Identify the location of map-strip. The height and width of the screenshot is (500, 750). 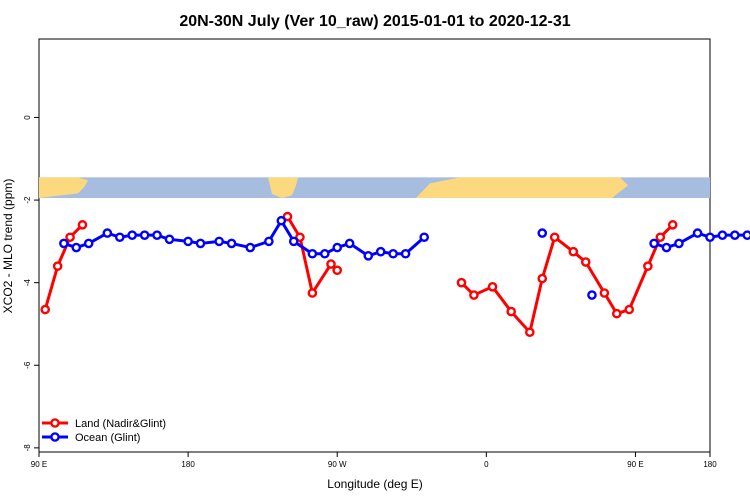
(374, 188).